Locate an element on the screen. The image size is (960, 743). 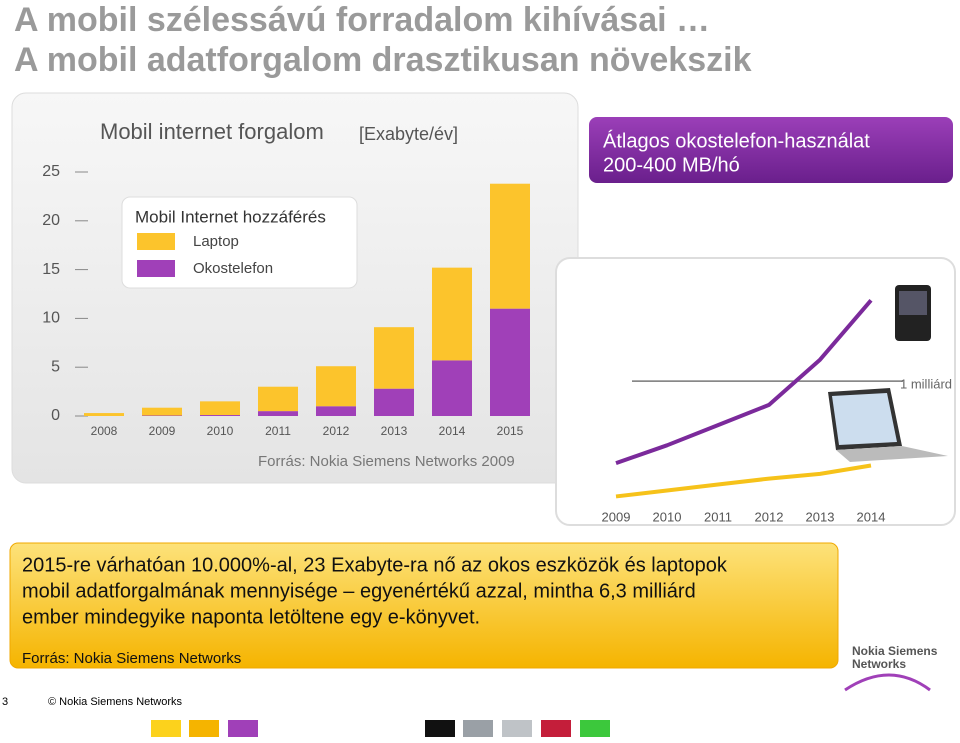
y-tick-label: 15 is located at coordinates (51, 269).